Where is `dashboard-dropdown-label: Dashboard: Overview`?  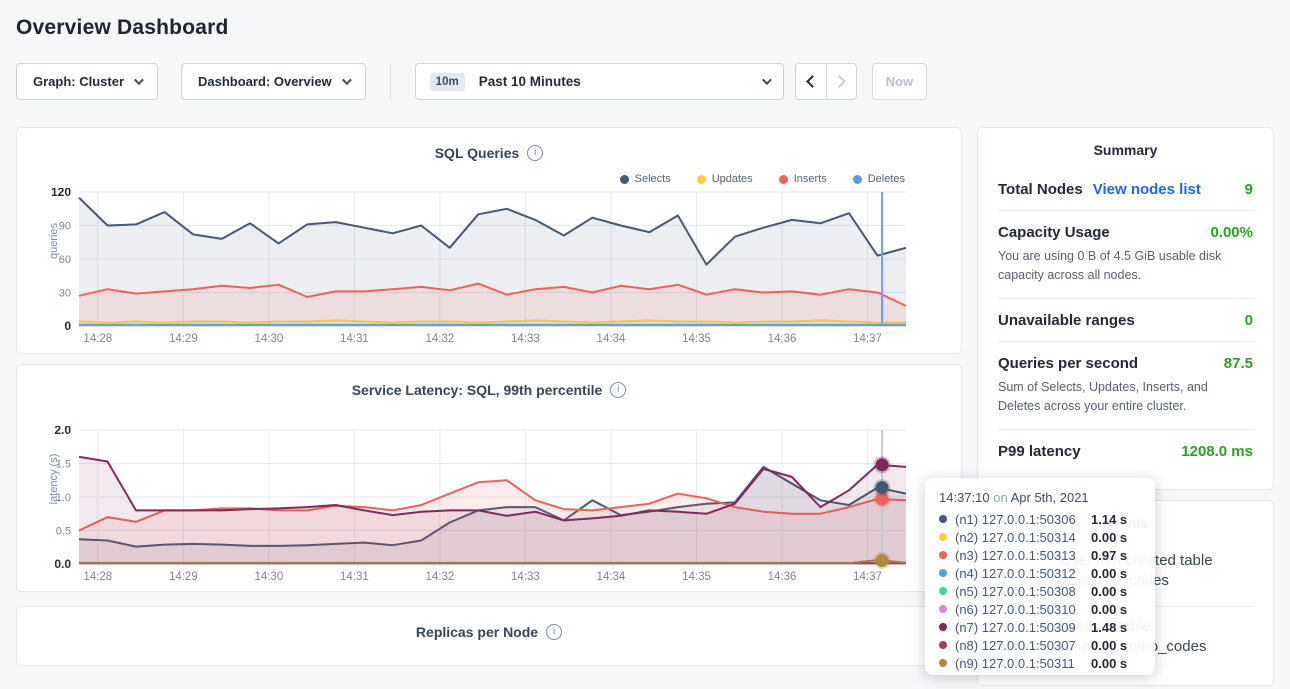 dashboard-dropdown-label: Dashboard: Overview is located at coordinates (265, 81).